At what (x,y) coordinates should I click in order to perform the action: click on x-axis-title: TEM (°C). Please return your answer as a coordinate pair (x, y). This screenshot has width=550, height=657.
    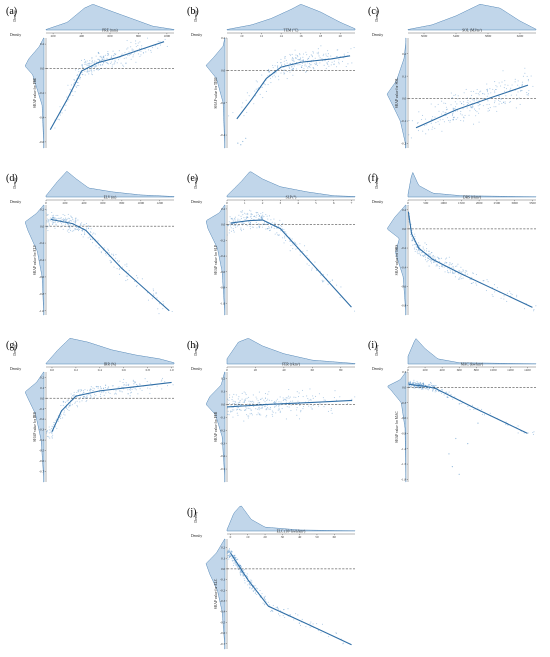
    Looking at the image, I should click on (292, 31).